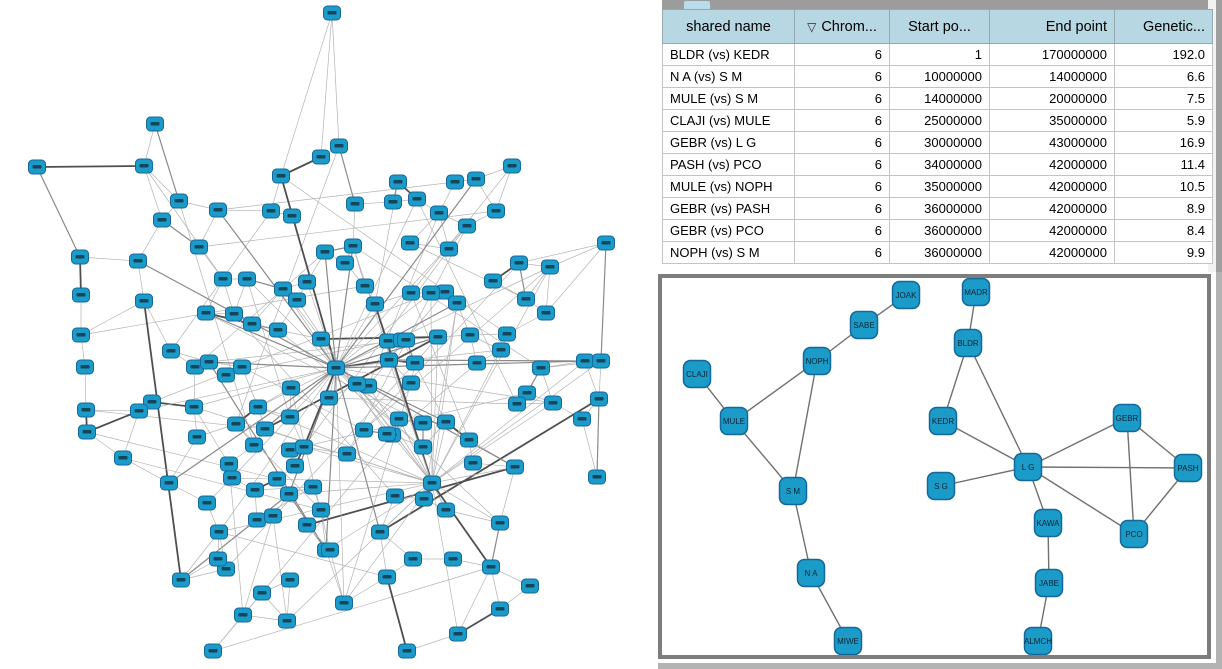  What do you see at coordinates (906, 295) in the screenshot?
I see `node-JOAK: JOAK` at bounding box center [906, 295].